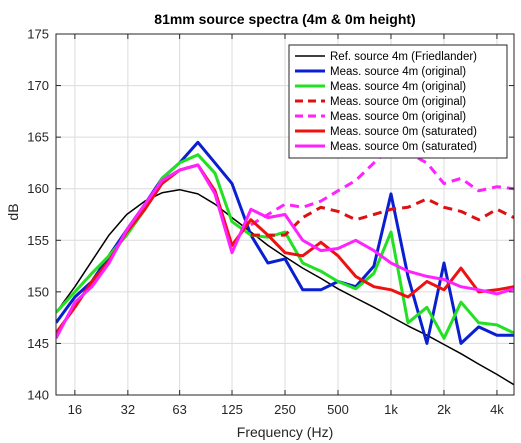 This screenshot has height=443, width=521. What do you see at coordinates (284, 19) in the screenshot?
I see `chart-title: 81mm source spectra (4m & 0m height)` at bounding box center [284, 19].